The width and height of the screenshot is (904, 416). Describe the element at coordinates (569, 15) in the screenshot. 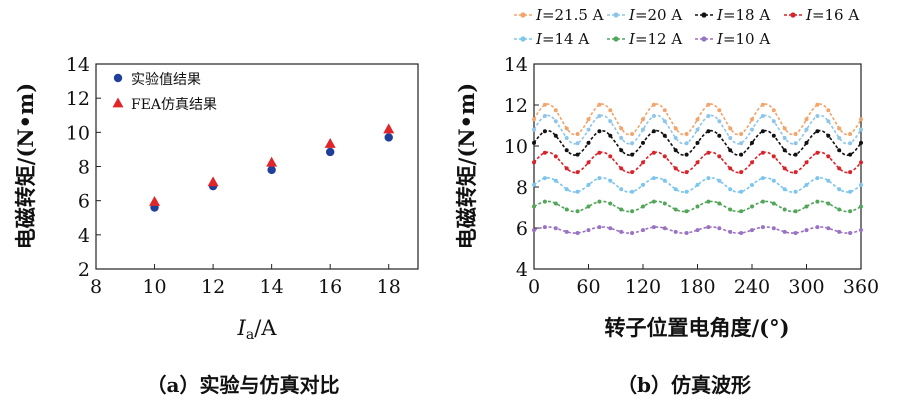

I see `legend-label-b: I=21.5 A` at that location.